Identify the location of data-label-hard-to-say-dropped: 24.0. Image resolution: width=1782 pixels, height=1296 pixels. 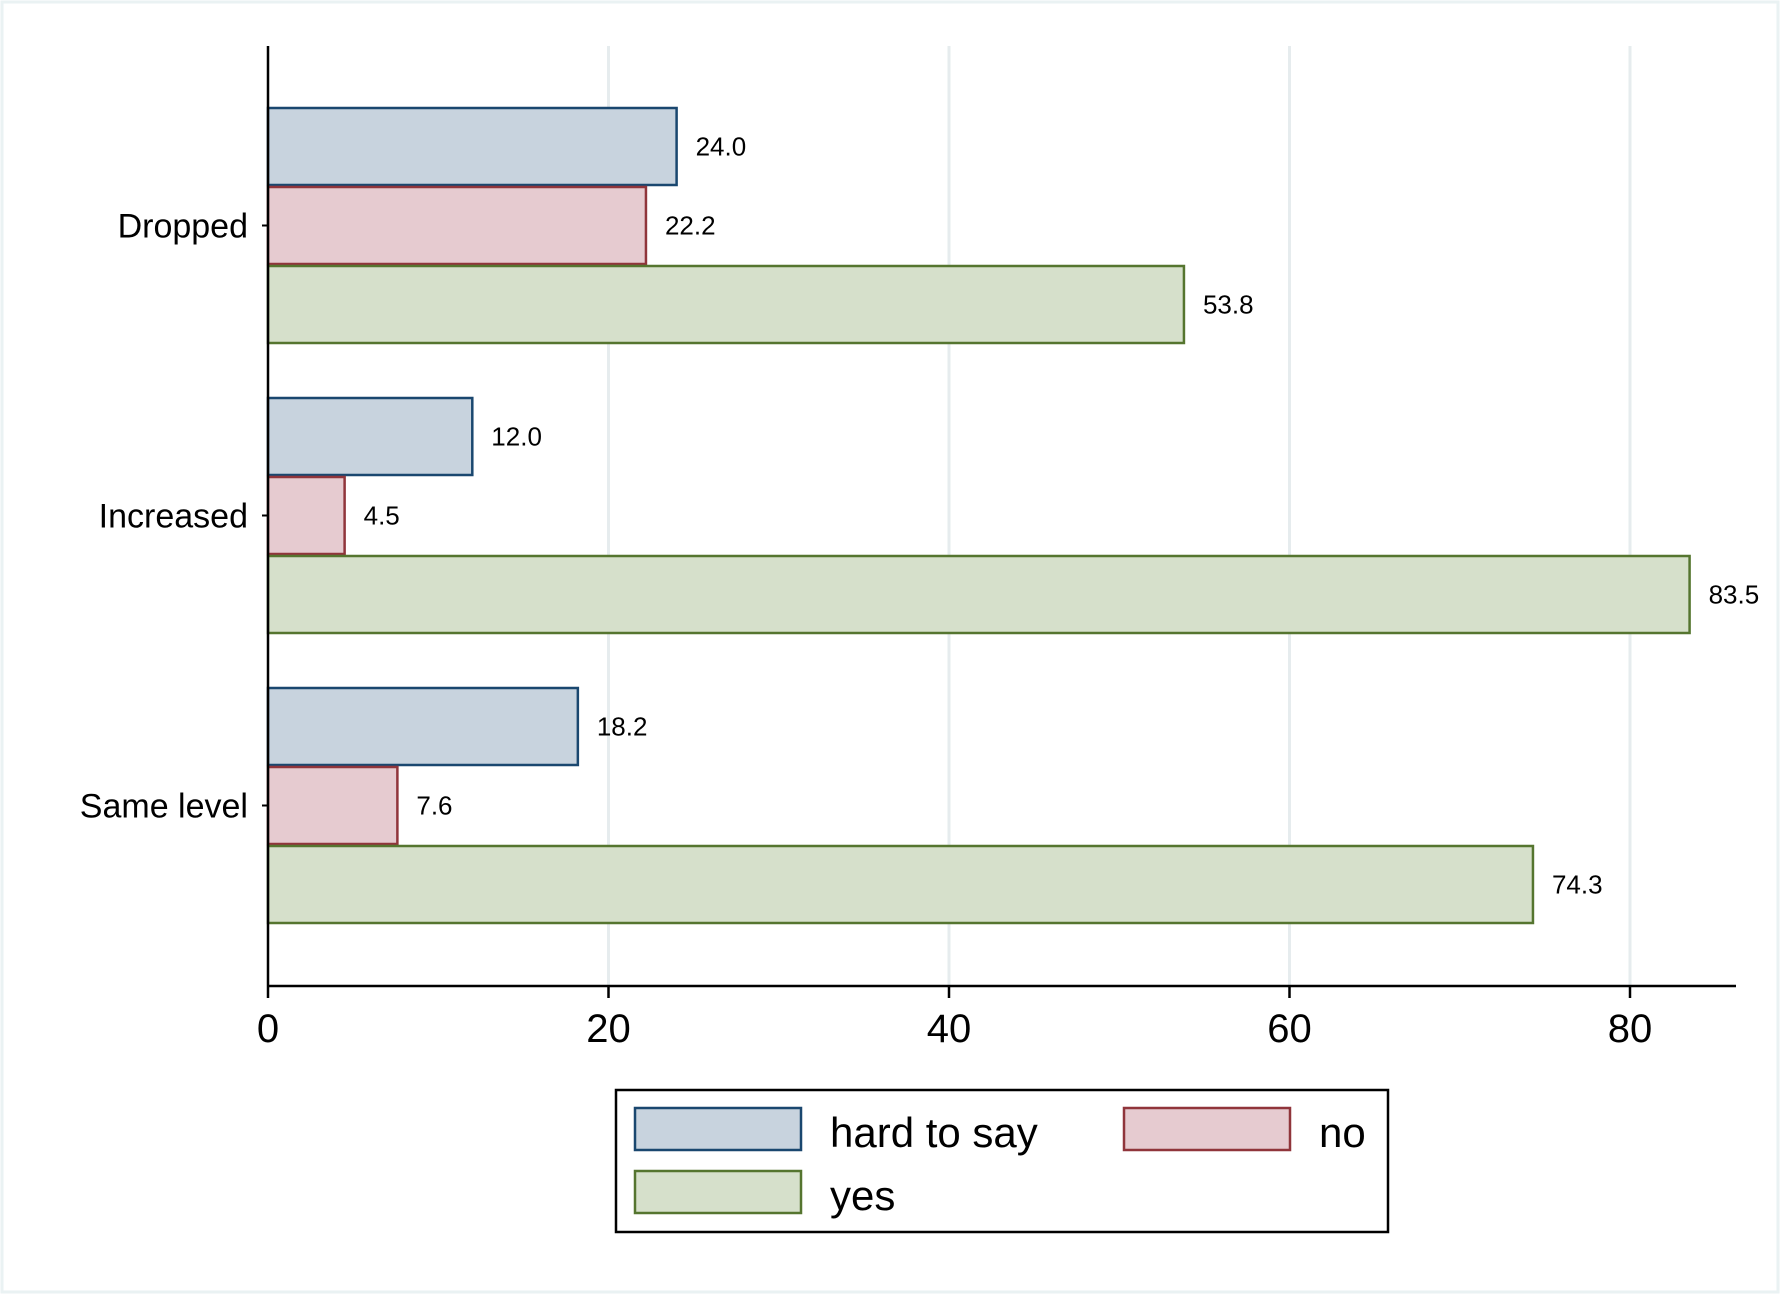
(721, 147).